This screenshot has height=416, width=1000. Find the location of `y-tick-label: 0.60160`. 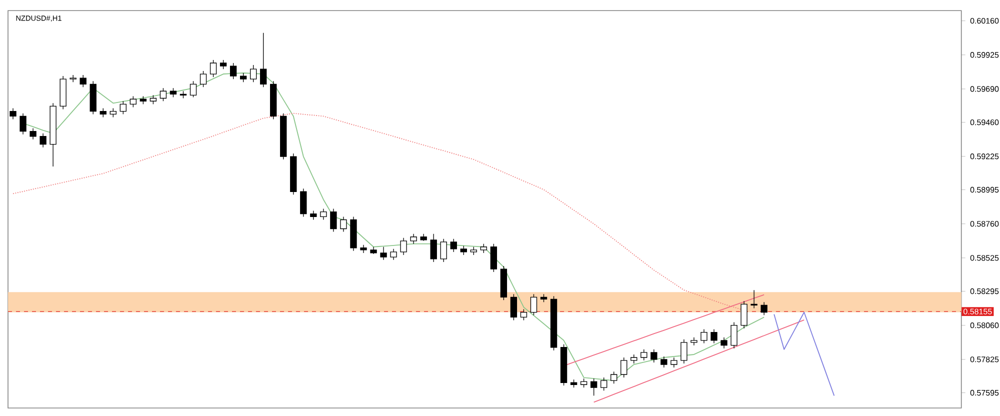

y-tick-label: 0.60160 is located at coordinates (984, 21).